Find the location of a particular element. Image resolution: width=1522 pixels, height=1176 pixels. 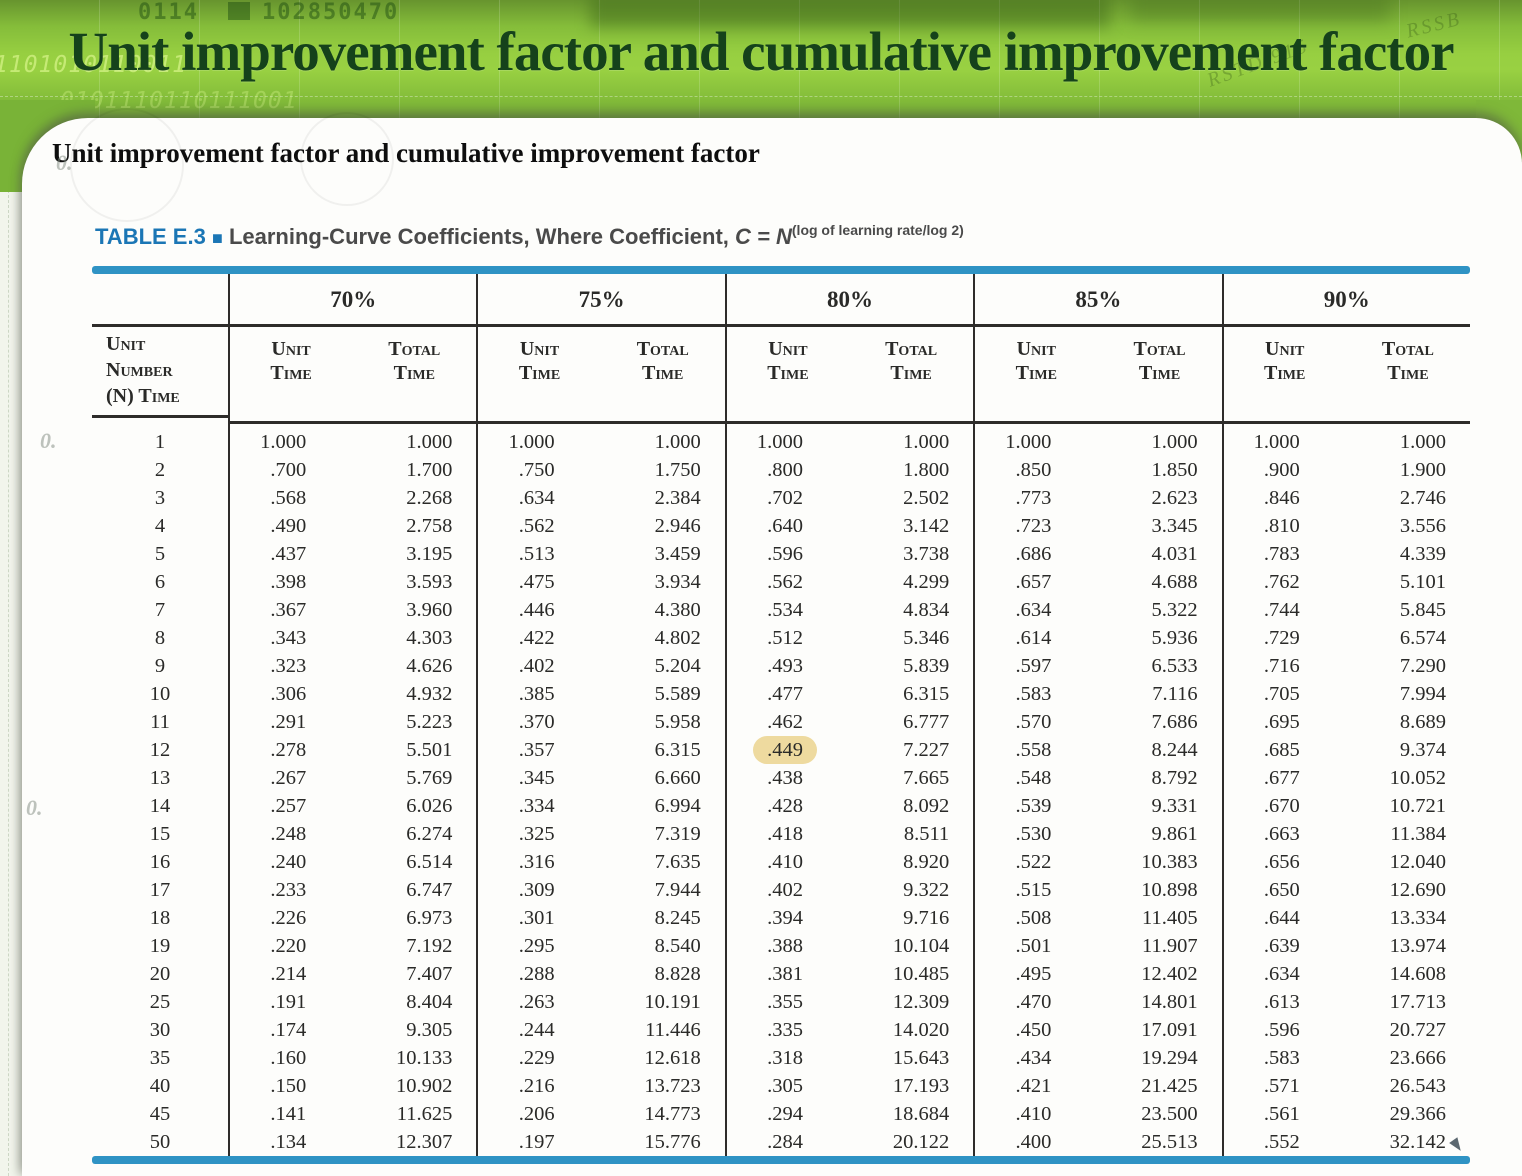

unit-time-cell: .334 is located at coordinates (538, 806).